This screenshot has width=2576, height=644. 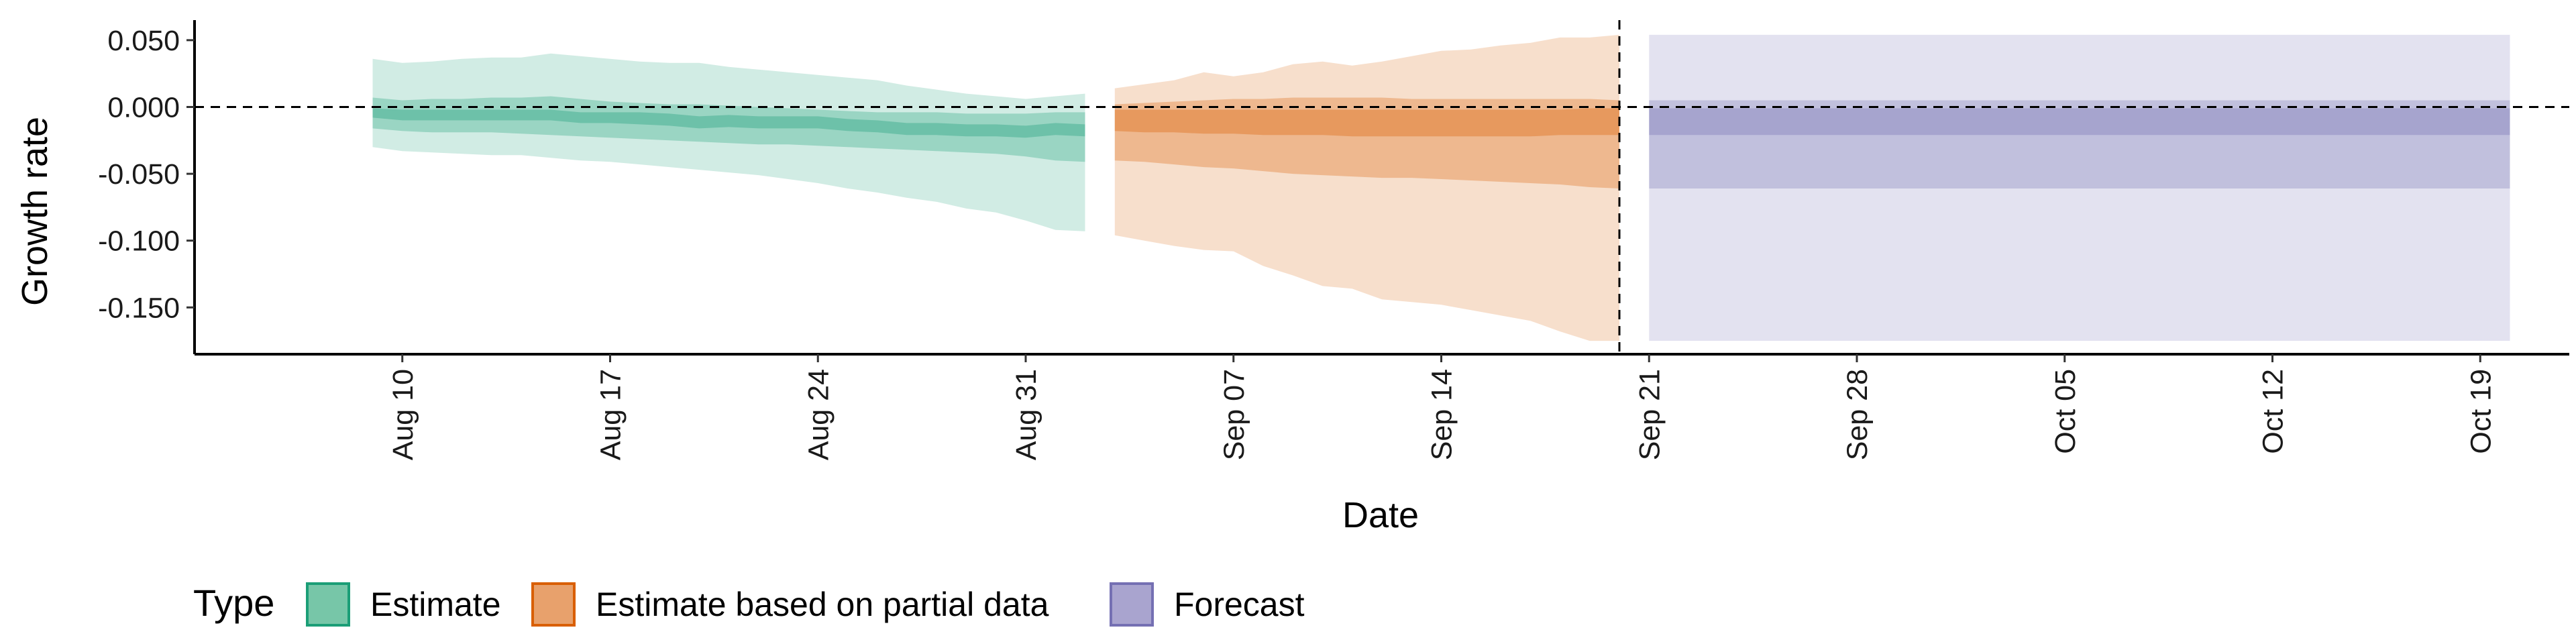 I want to click on series-estimate, so click(x=728, y=142).